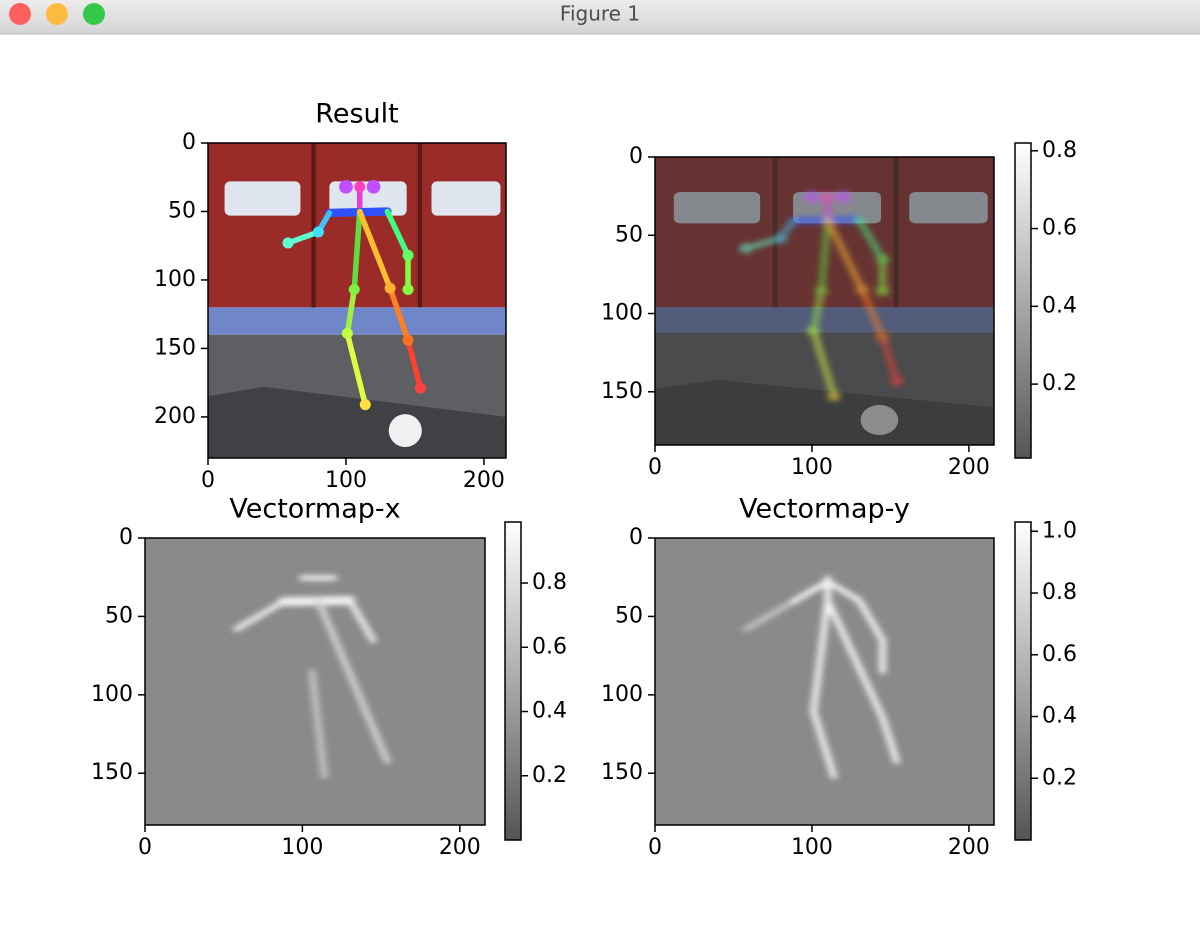 This screenshot has height=935, width=1200. I want to click on y-tick-label: 200, so click(175, 416).